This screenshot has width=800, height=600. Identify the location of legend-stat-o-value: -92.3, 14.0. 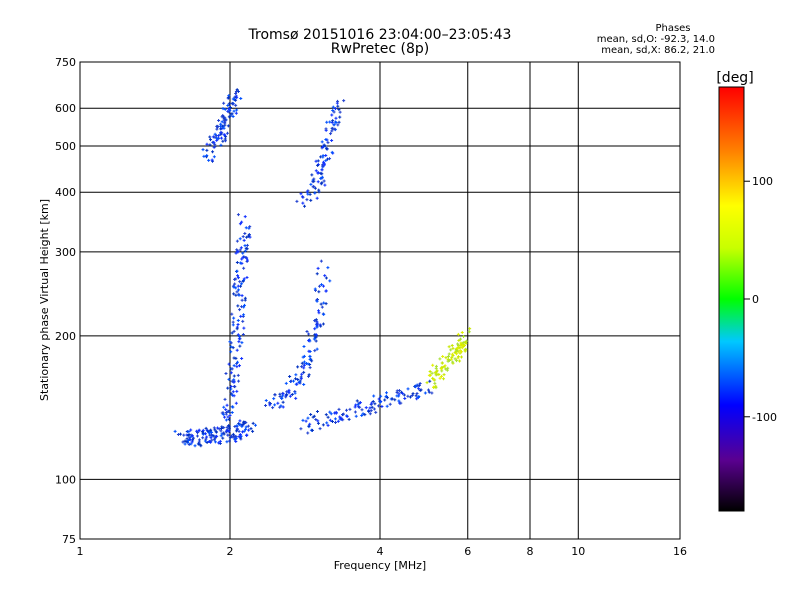
(688, 39).